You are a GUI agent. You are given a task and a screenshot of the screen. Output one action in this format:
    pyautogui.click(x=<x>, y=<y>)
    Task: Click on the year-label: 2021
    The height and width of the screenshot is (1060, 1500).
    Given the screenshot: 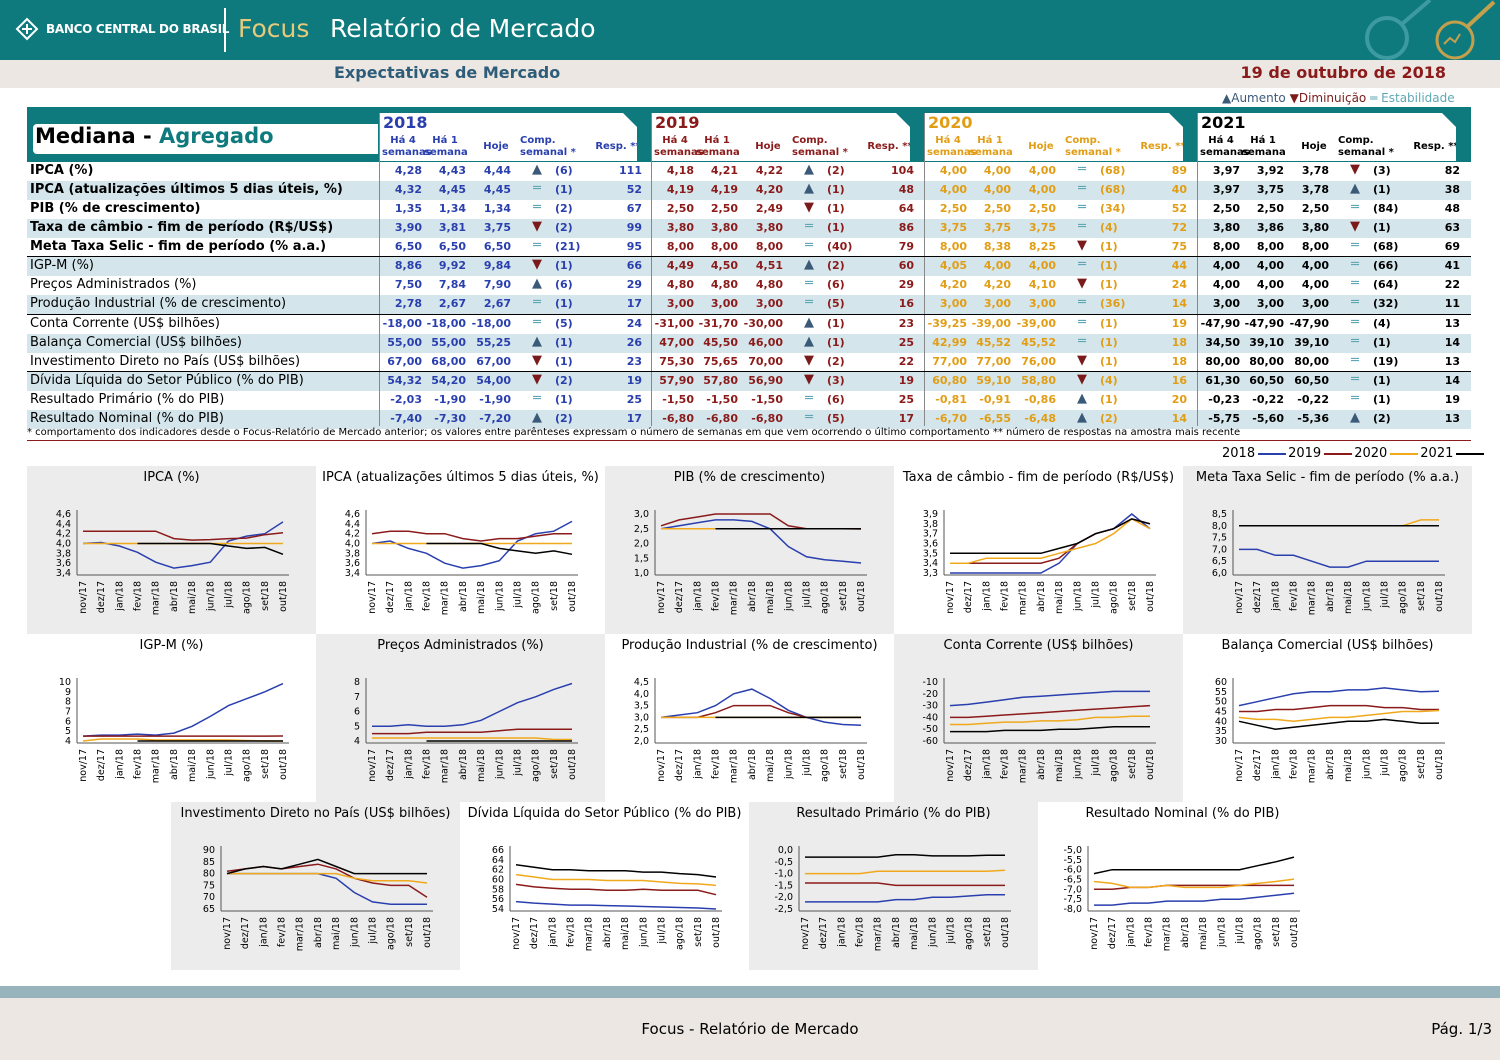 What is the action you would take?
    pyautogui.click(x=1223, y=122)
    